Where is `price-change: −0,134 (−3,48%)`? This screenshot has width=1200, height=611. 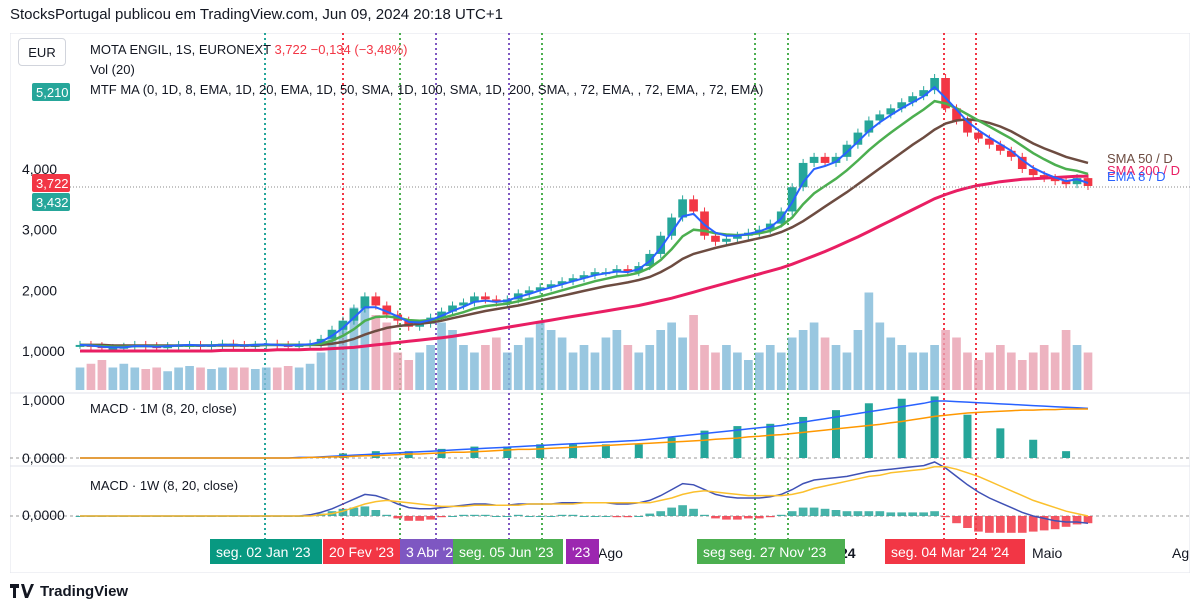
price-change: −0,134 (−3,48%) is located at coordinates (359, 49).